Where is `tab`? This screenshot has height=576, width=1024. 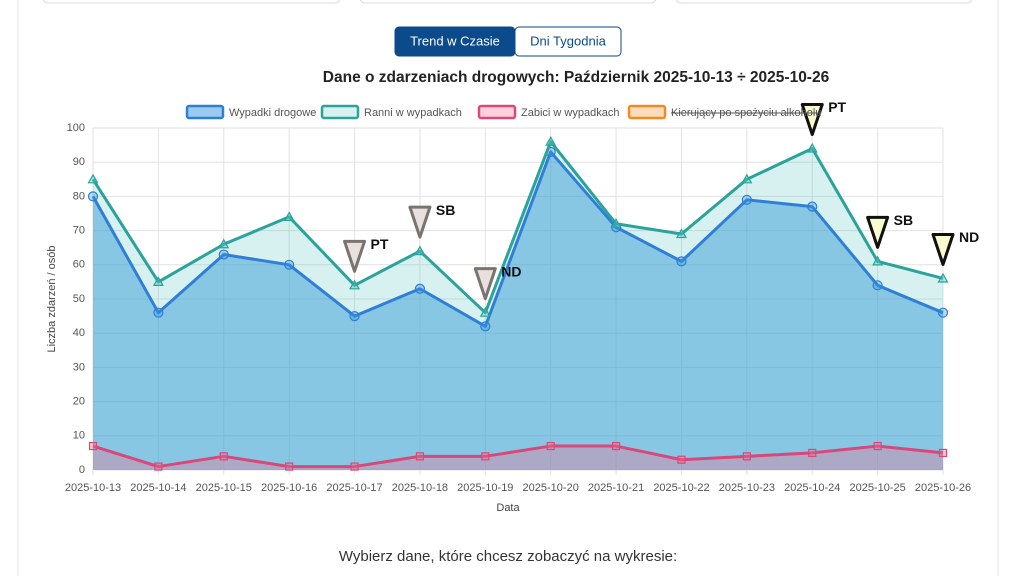 tab is located at coordinates (568, 41).